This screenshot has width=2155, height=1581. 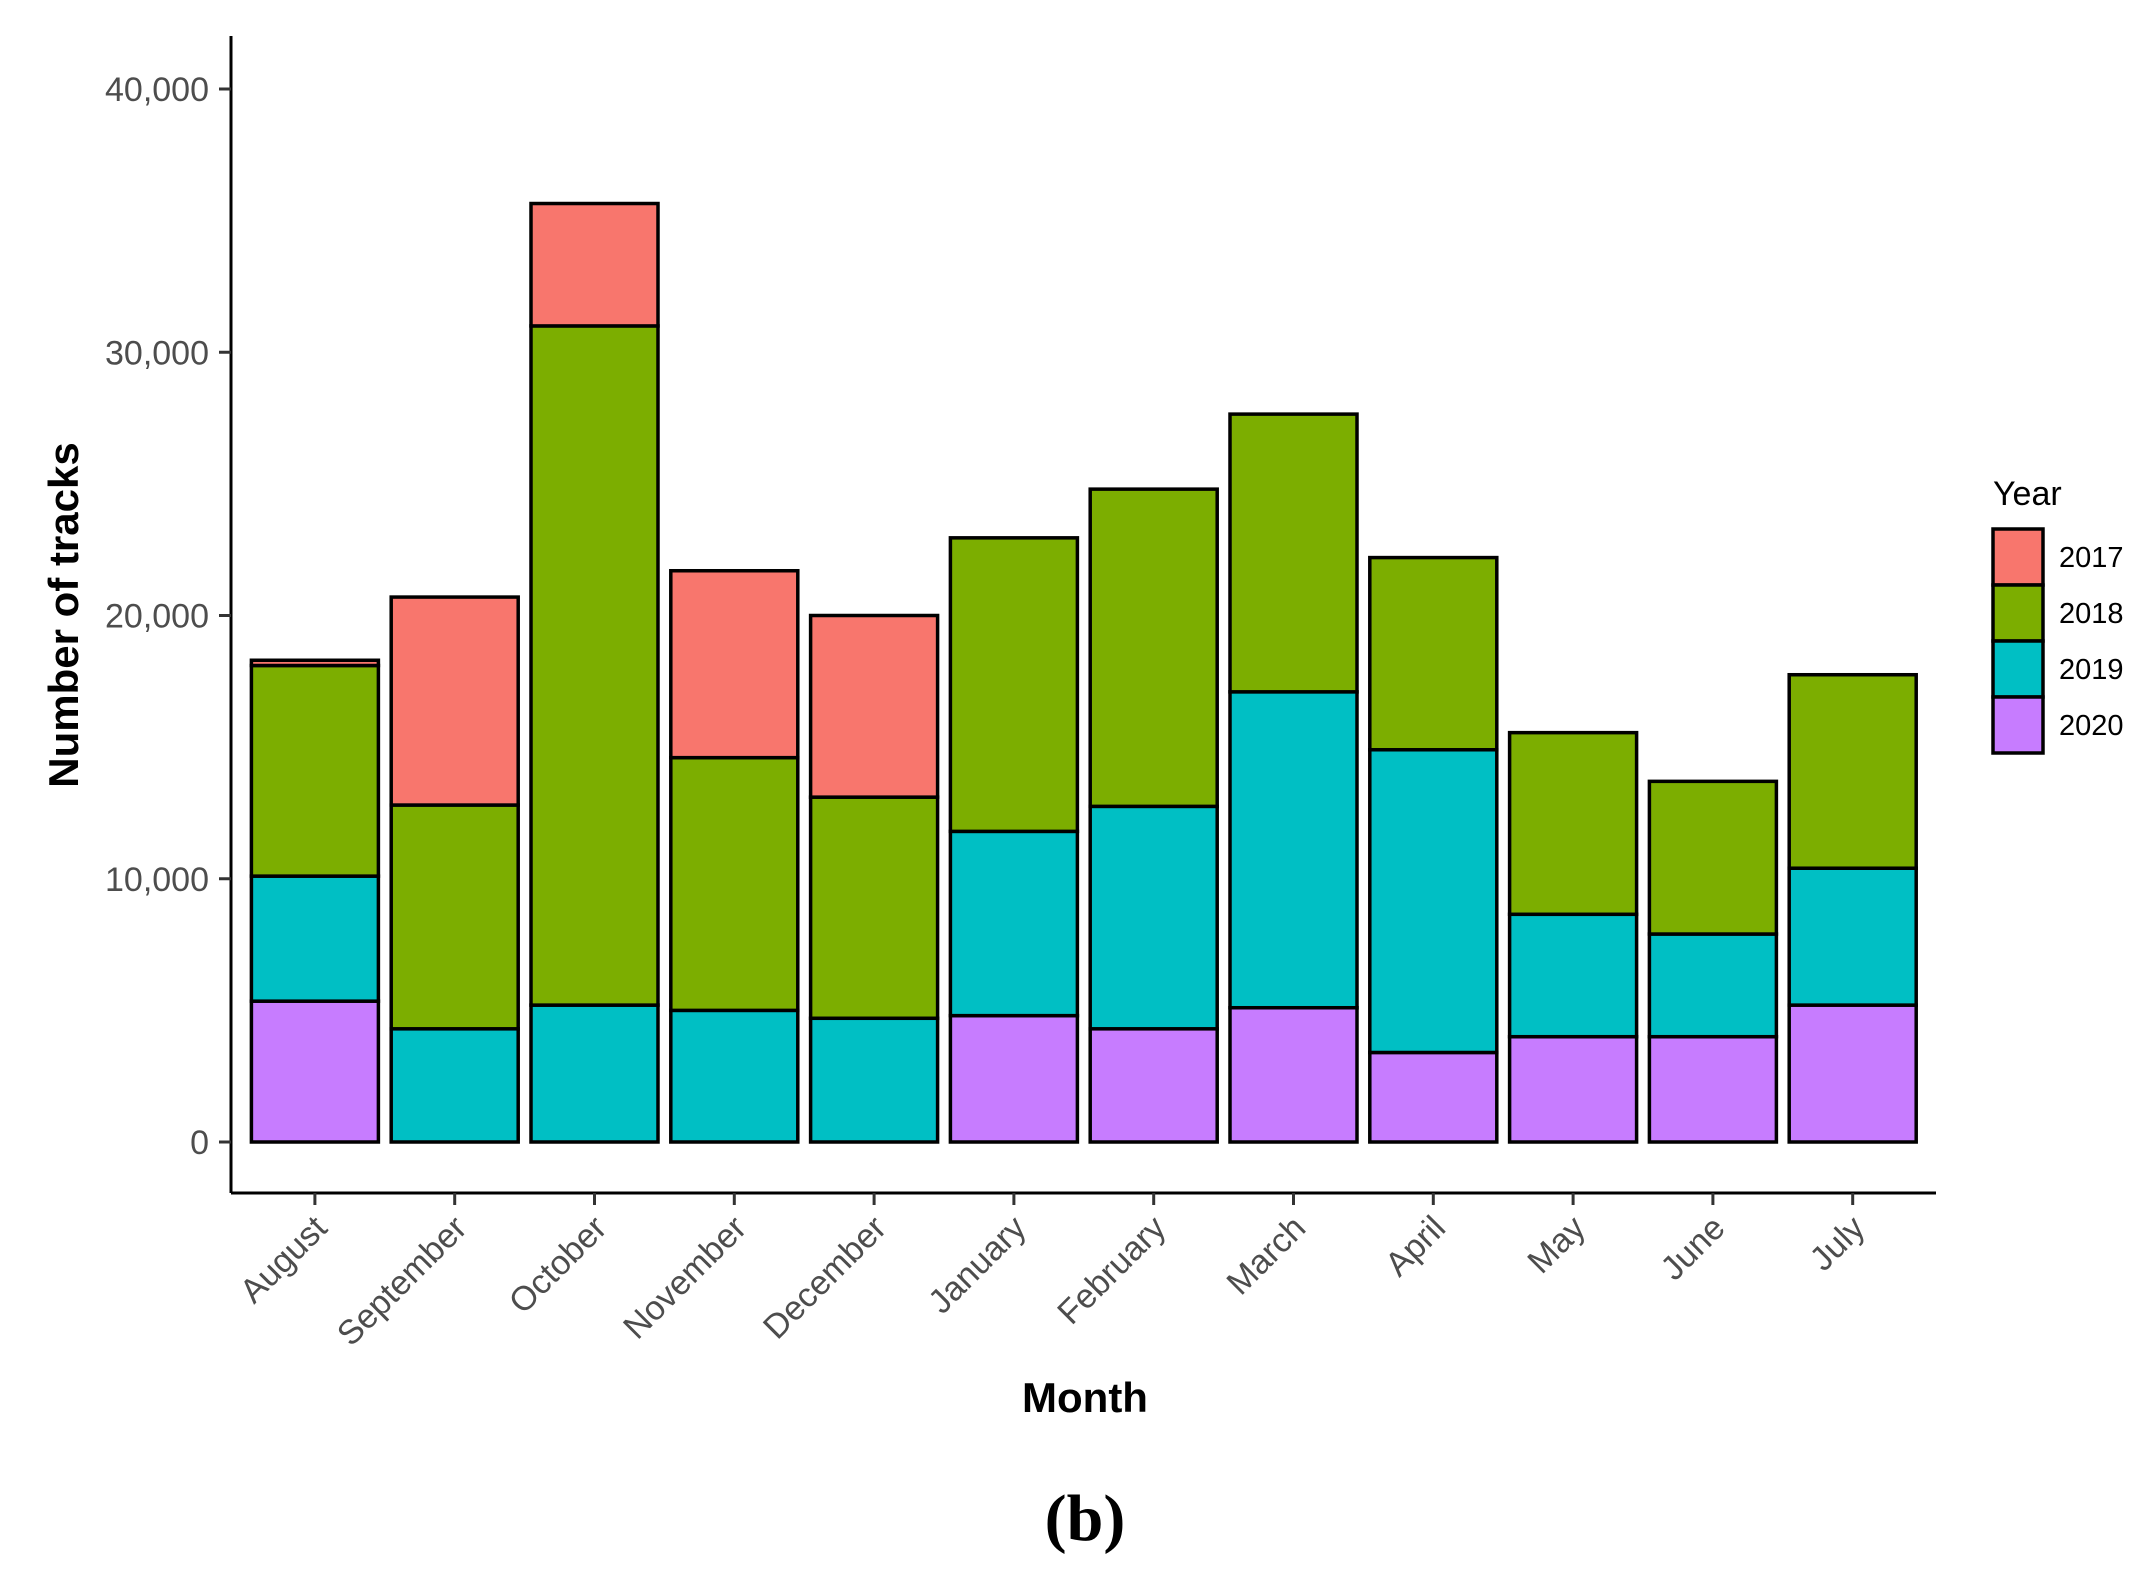 I want to click on legend-key-2019, so click(x=2018, y=669).